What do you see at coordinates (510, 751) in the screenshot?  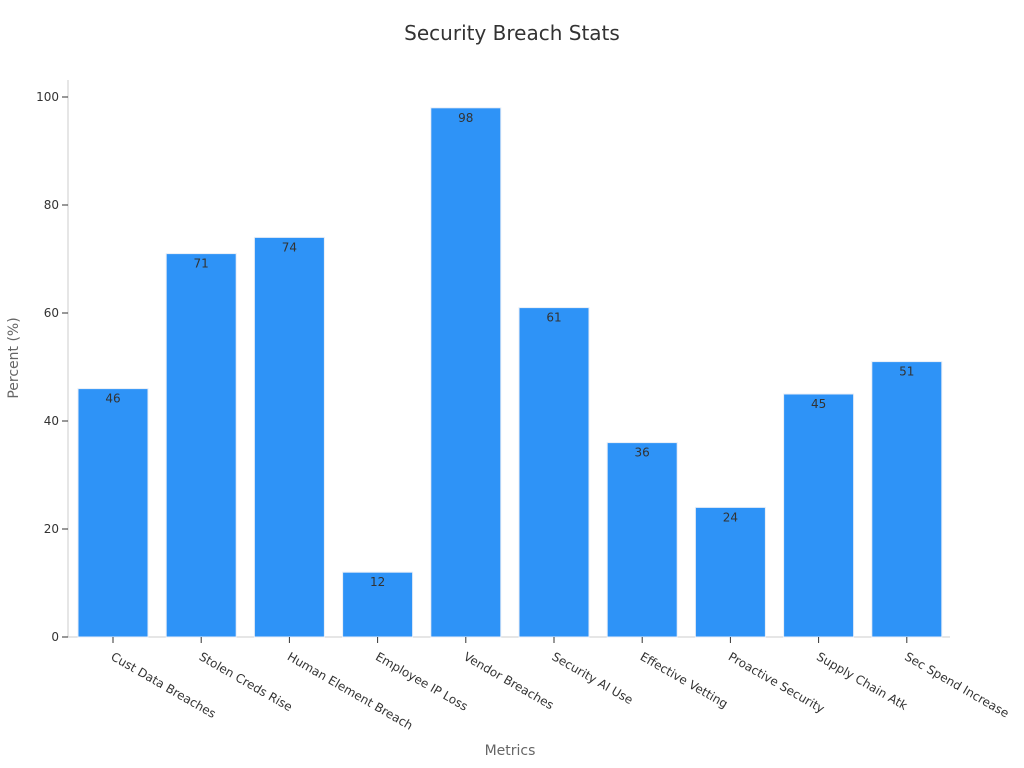 I see `x-axis-title: Metrics` at bounding box center [510, 751].